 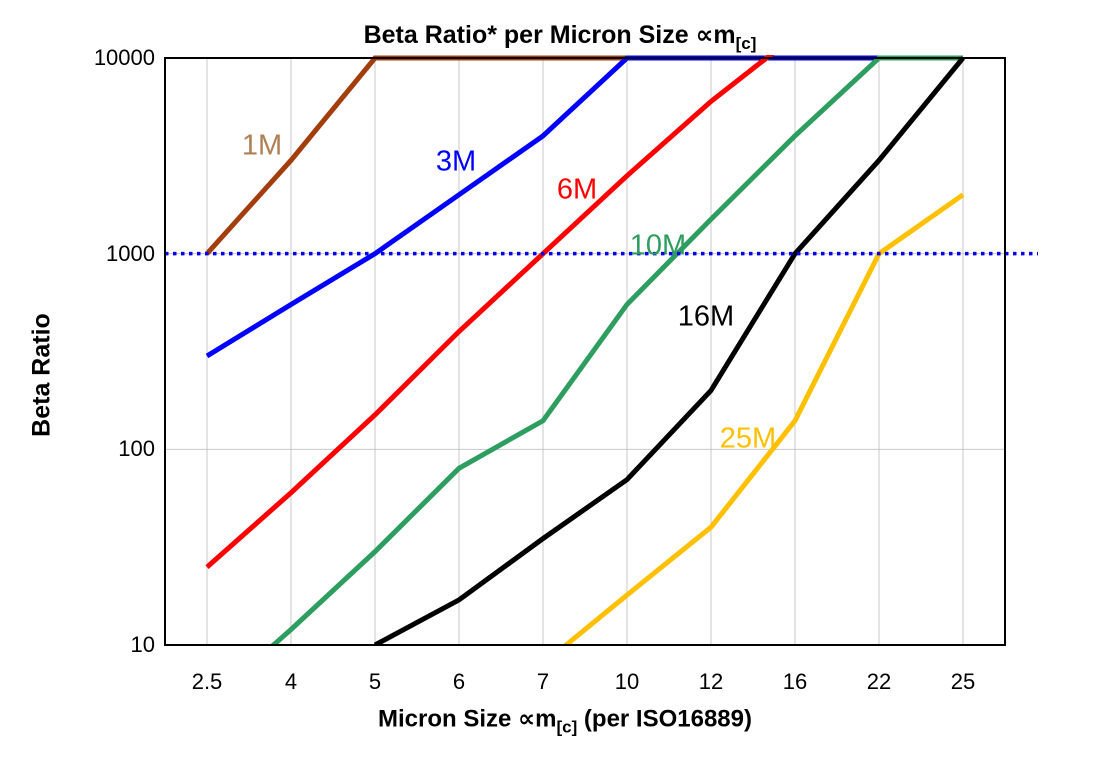 What do you see at coordinates (664, 719) in the screenshot?
I see `x-axis-title-suffix: (per ISO16889)` at bounding box center [664, 719].